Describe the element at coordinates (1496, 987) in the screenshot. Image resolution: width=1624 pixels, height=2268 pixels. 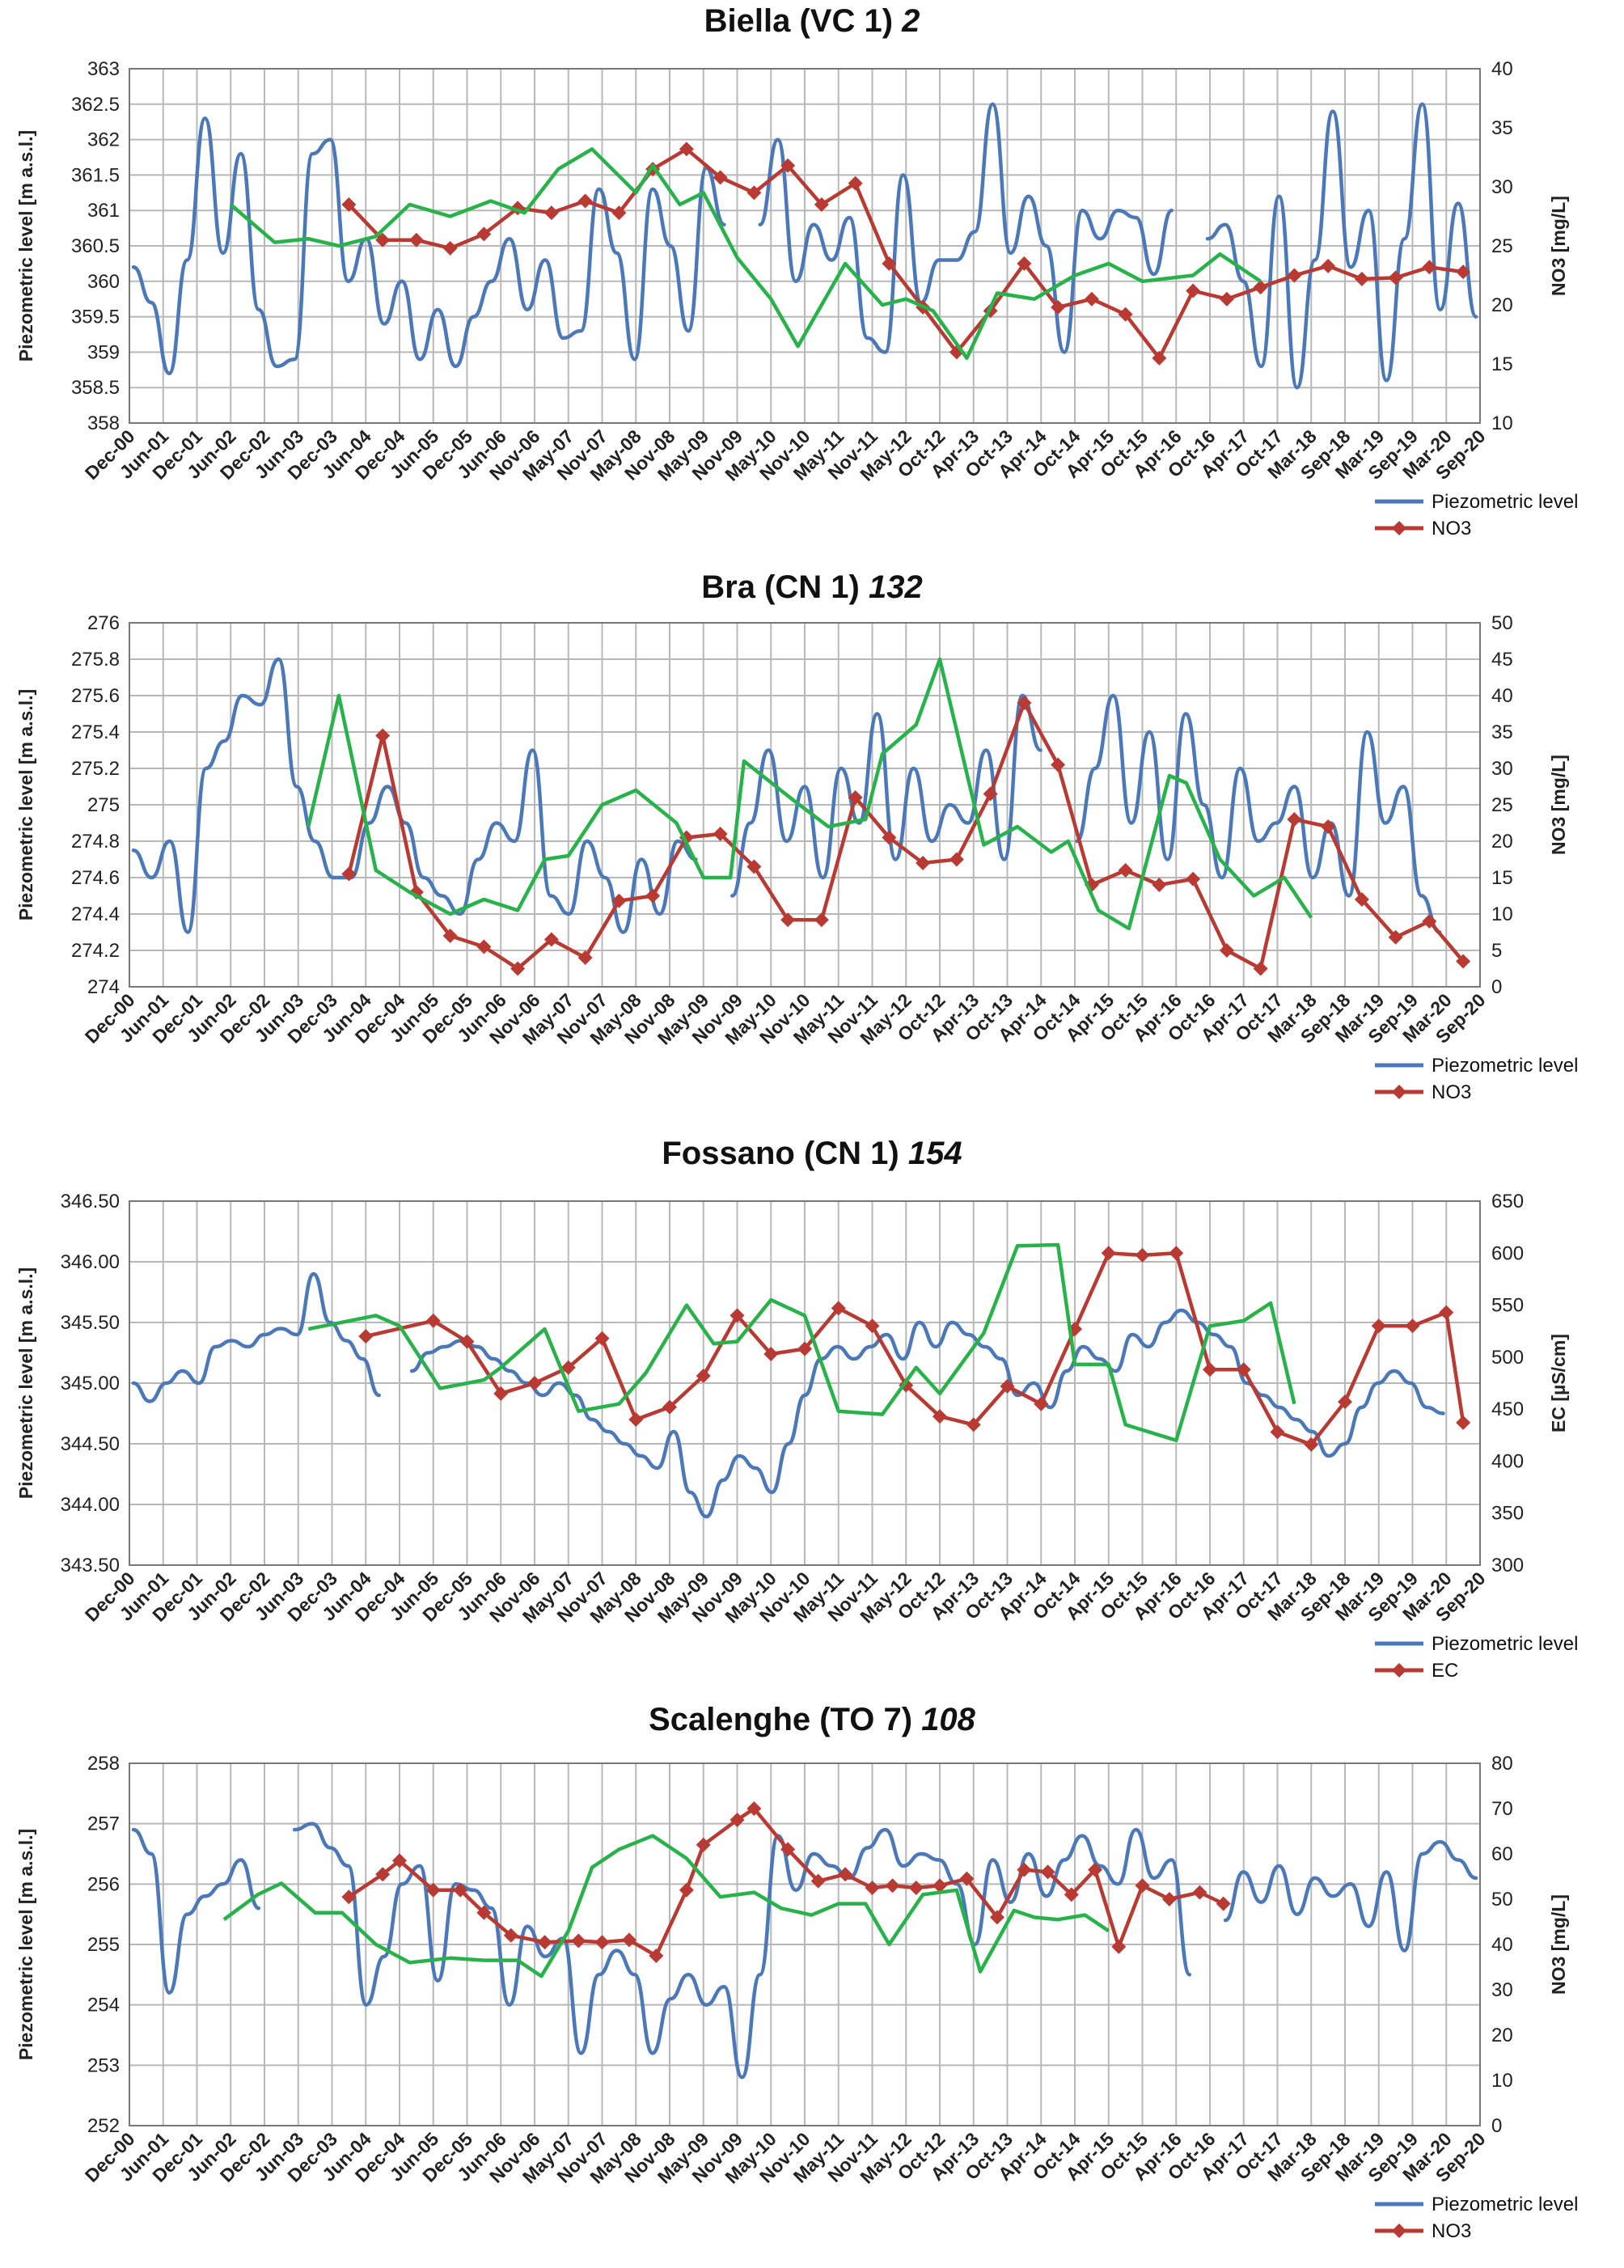
I see `y2-tick-label: 0` at that location.